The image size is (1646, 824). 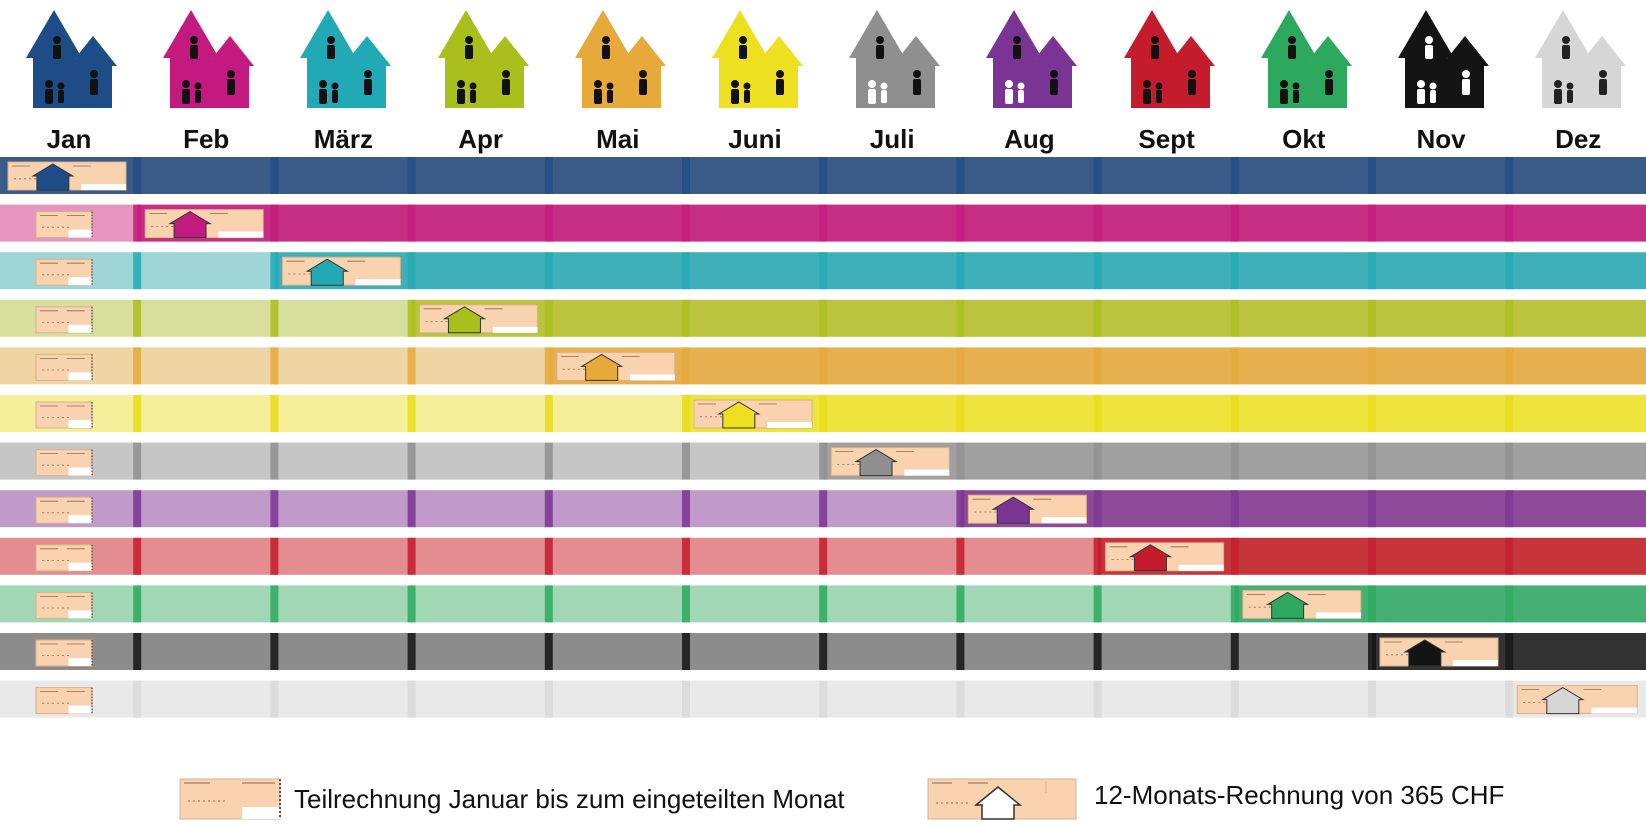 I want to click on month-label: Apr, so click(x=480, y=139).